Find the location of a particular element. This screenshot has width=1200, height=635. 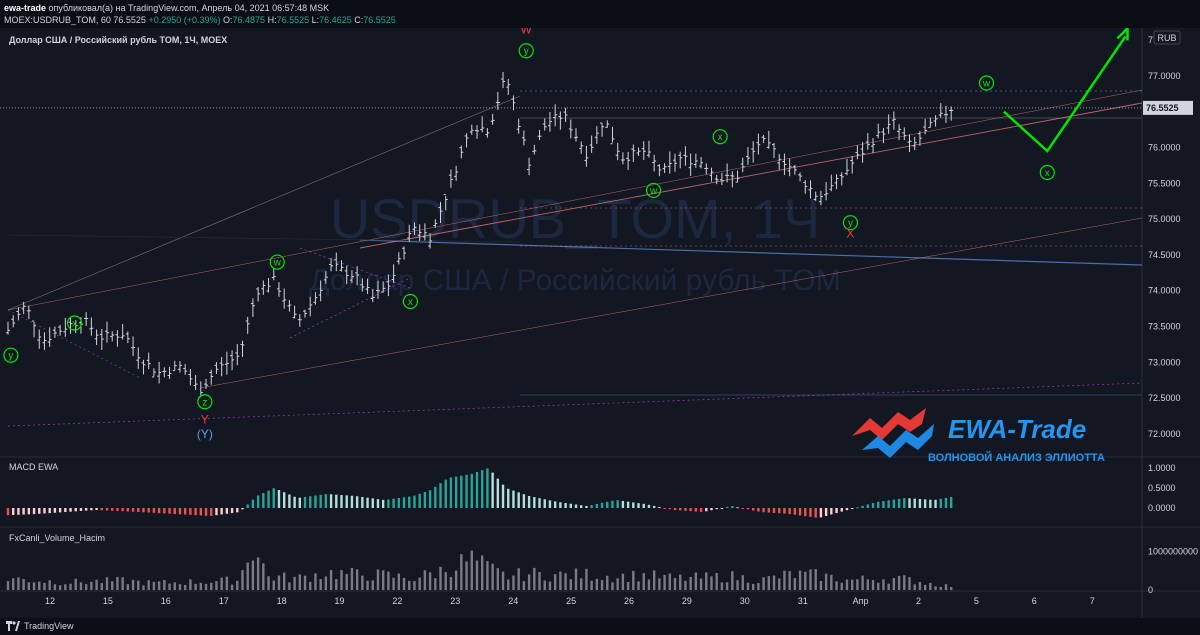

price-tick-label: 73.5000 is located at coordinates (1164, 327).